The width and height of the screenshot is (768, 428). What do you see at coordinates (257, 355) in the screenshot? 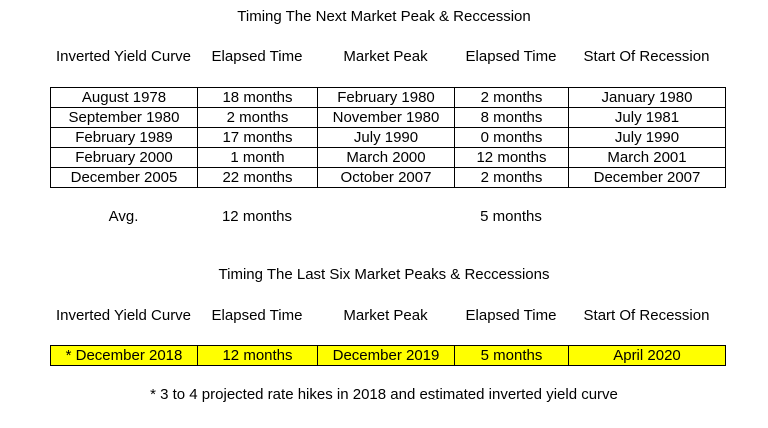
I see `cell-elapsed-time: 12 months` at bounding box center [257, 355].